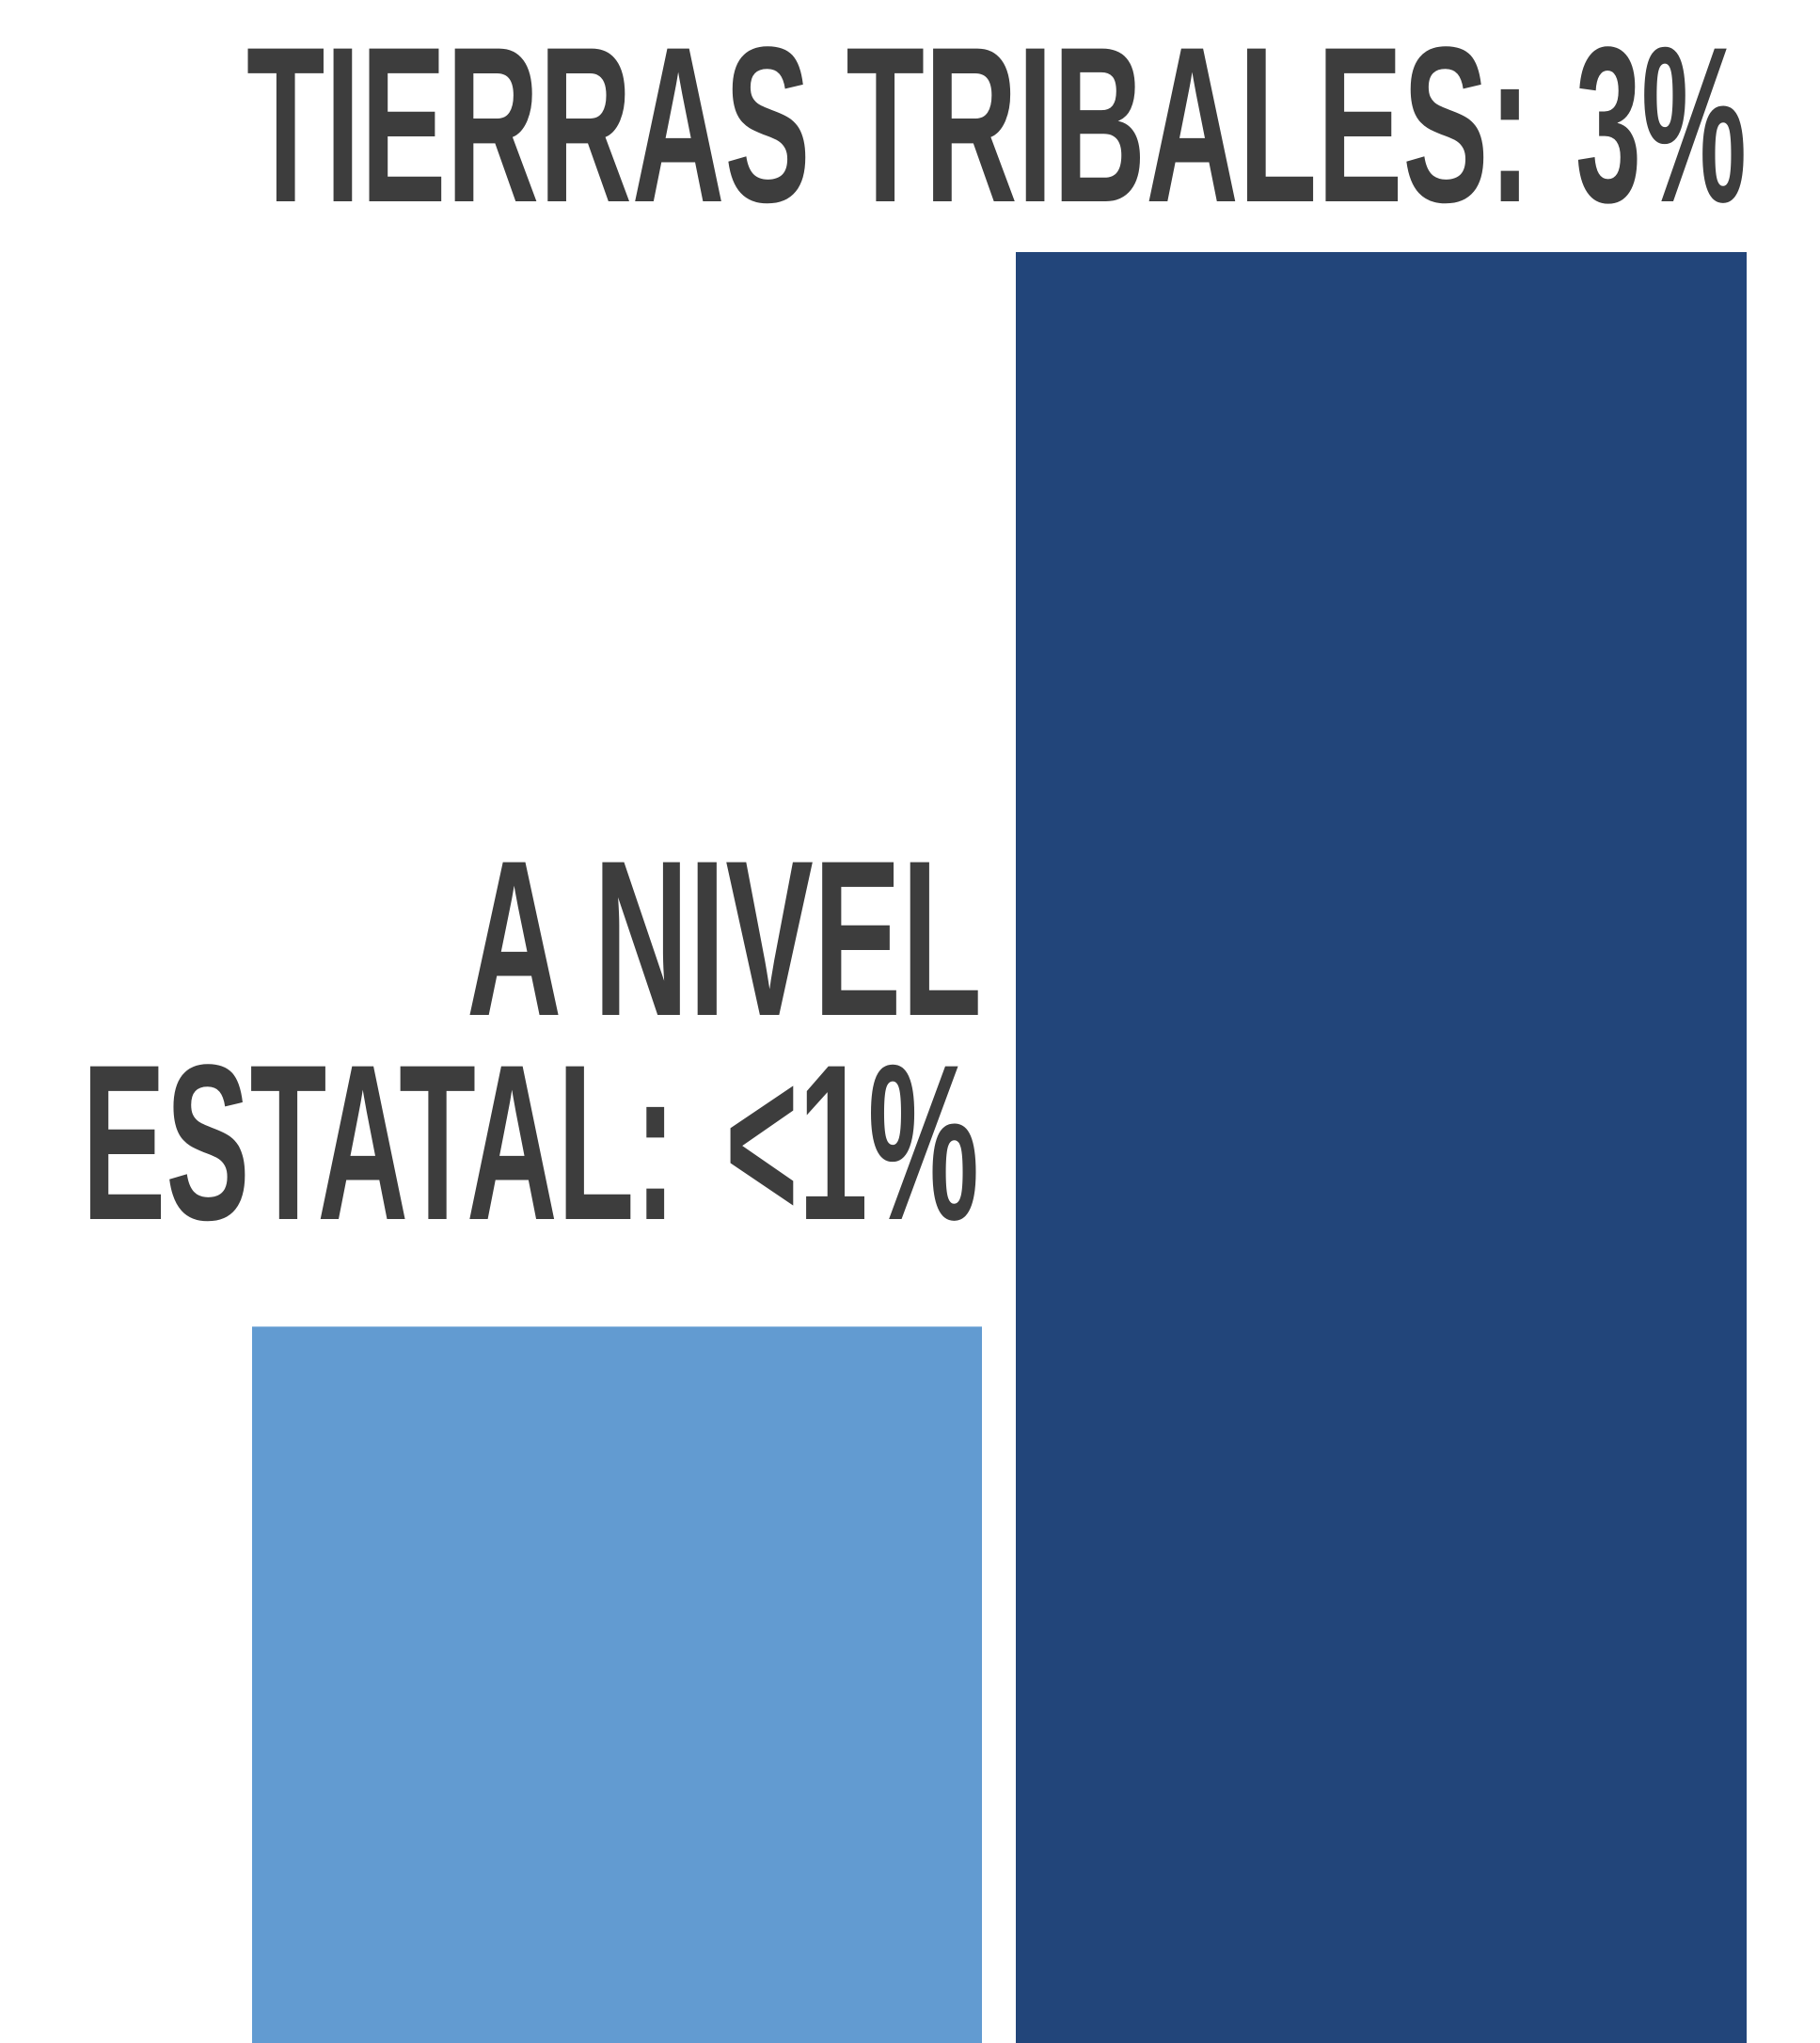  What do you see at coordinates (379, 1143) in the screenshot?
I see `category-label: ESTATAL:` at bounding box center [379, 1143].